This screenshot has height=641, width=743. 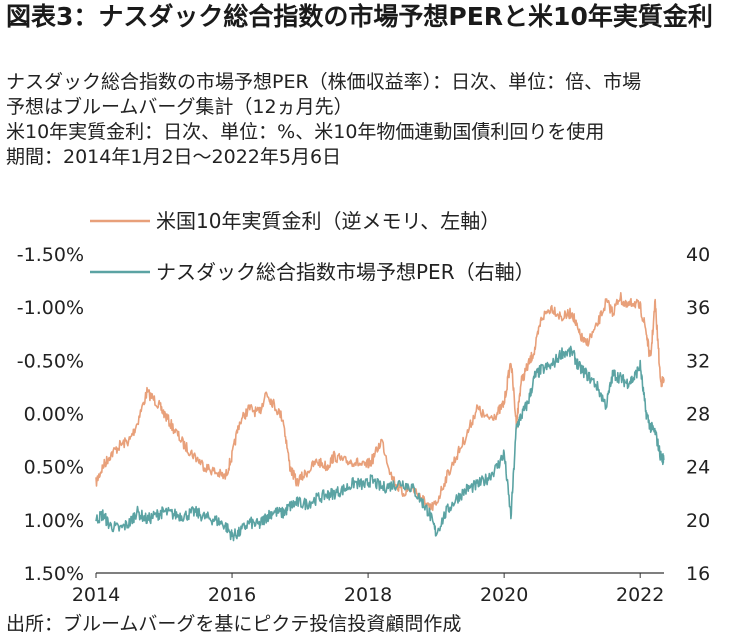 I want to click on source-note: 出所：ブルームバーグを基にピクテ投信投資顧問作成, so click(x=234, y=624).